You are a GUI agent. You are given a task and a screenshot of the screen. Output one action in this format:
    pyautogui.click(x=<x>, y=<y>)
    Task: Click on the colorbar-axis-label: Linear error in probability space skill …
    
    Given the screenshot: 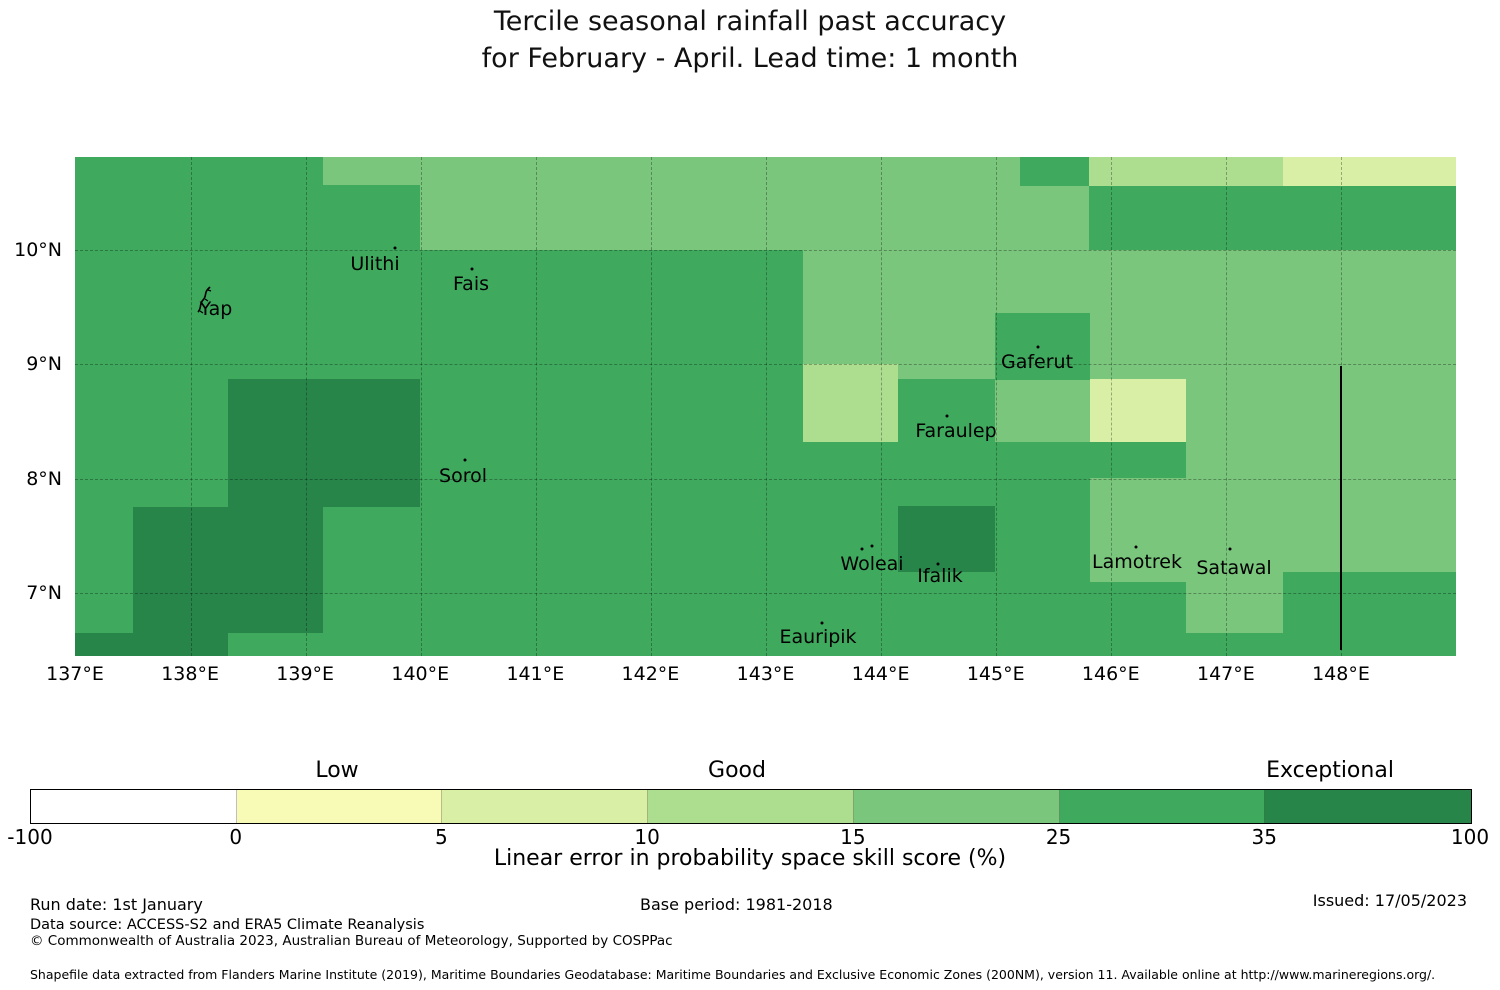 What is the action you would take?
    pyautogui.click(x=750, y=858)
    